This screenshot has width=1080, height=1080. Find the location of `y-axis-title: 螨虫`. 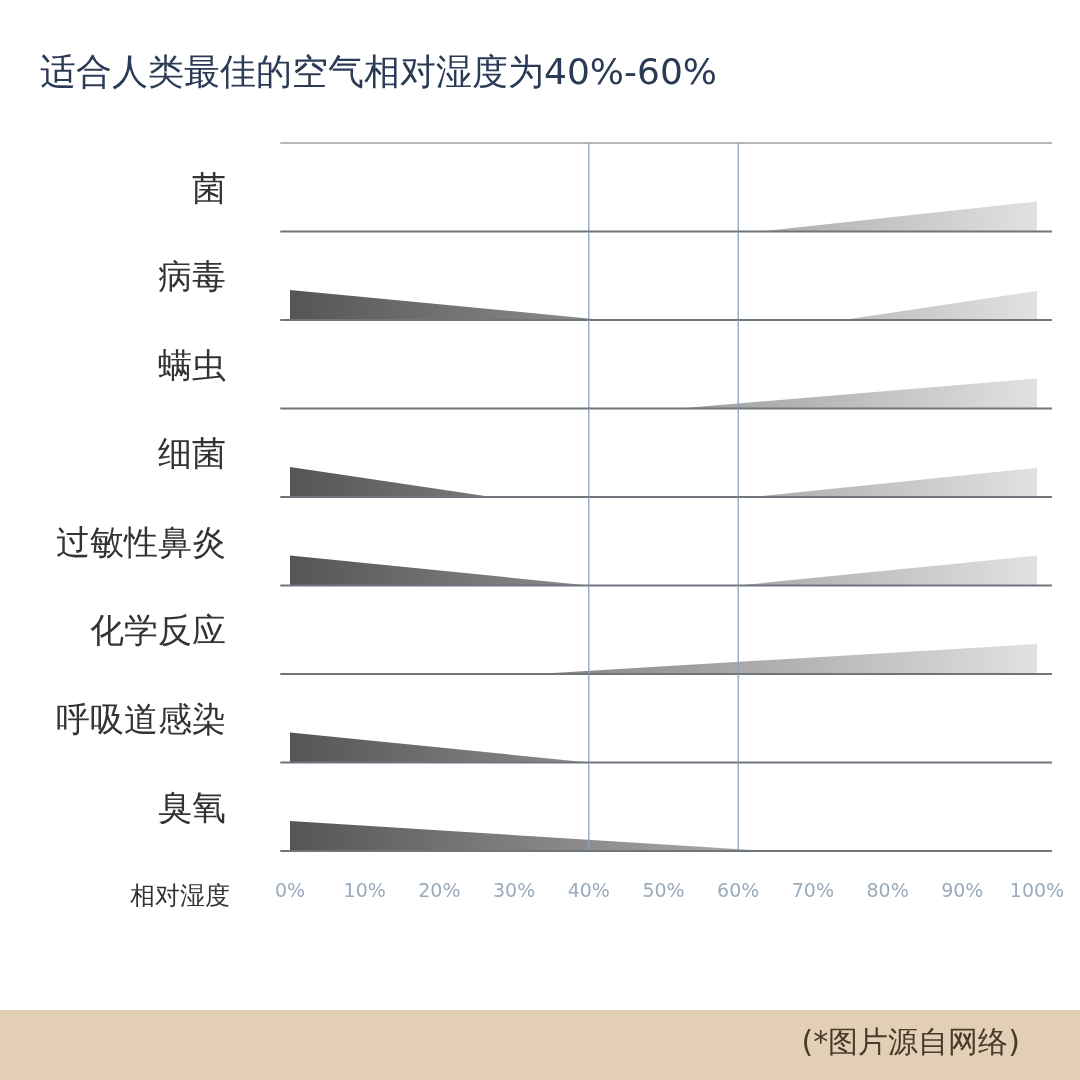

y-axis-title: 螨虫 is located at coordinates (192, 364).